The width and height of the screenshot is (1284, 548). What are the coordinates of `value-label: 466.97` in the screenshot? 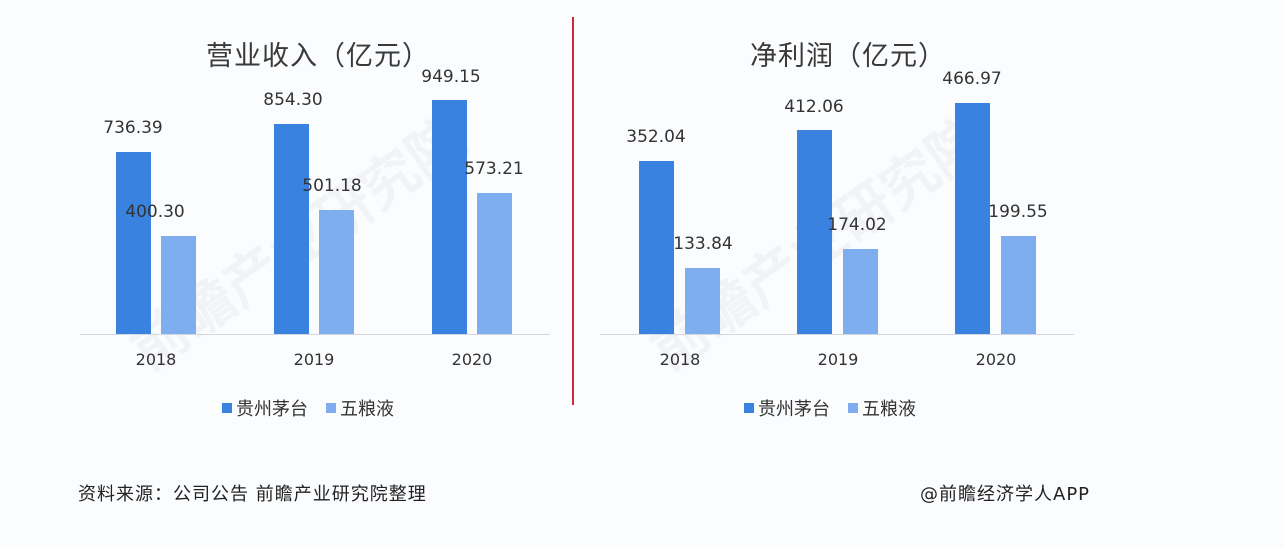 It's located at (972, 79).